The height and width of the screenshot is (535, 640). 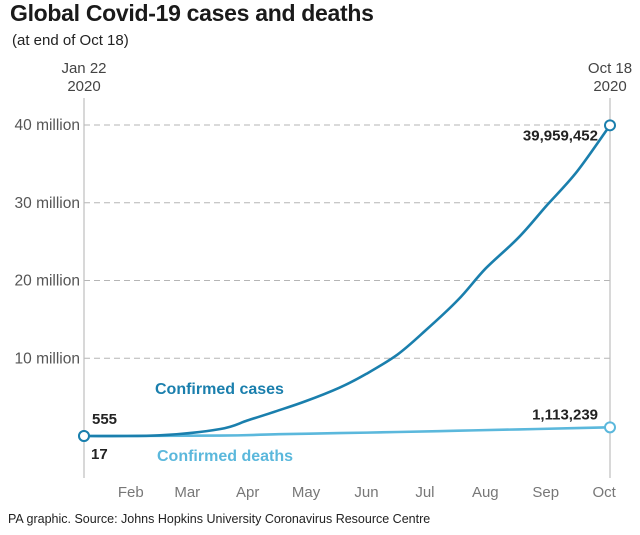 I want to click on x-tick-label: Apr, so click(x=247, y=492).